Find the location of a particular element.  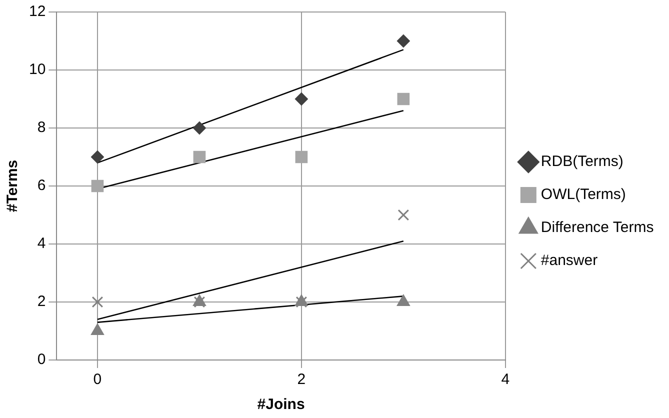

legend-label: Difference Terms is located at coordinates (597, 227).